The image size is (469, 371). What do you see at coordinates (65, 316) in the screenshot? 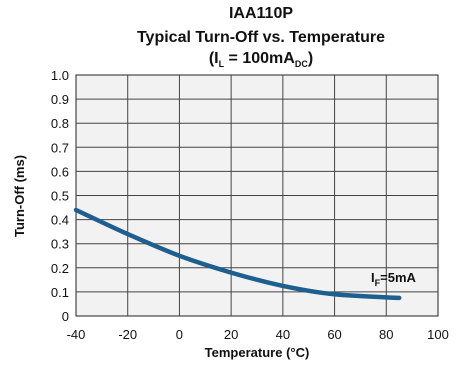
I see `y-tick-label: 0` at bounding box center [65, 316].